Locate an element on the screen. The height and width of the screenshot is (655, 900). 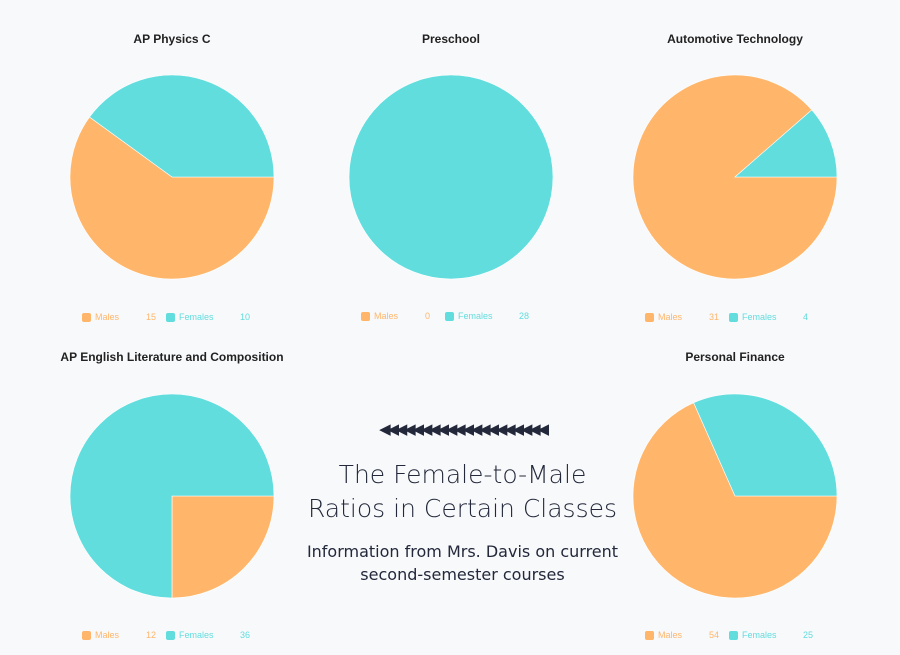
legend-value-males: 0 is located at coordinates (428, 316).